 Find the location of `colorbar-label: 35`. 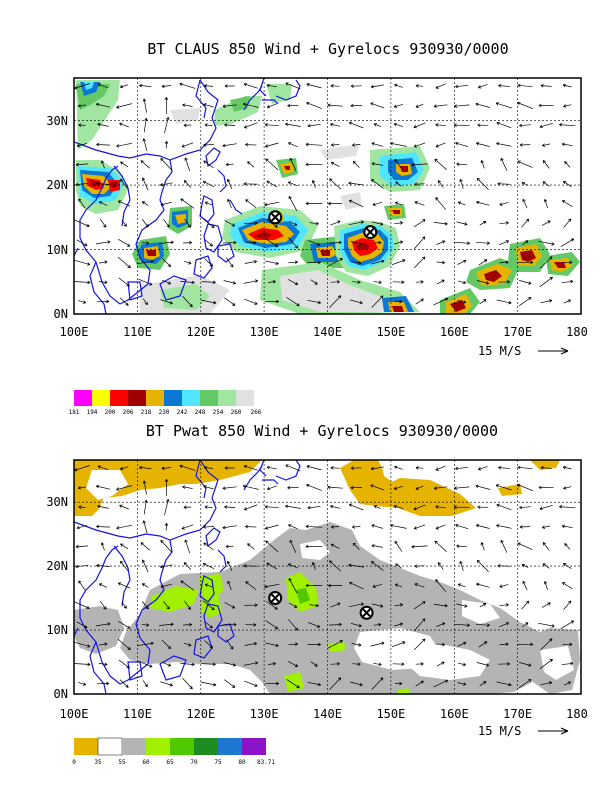

colorbar-label: 35 is located at coordinates (98, 762).